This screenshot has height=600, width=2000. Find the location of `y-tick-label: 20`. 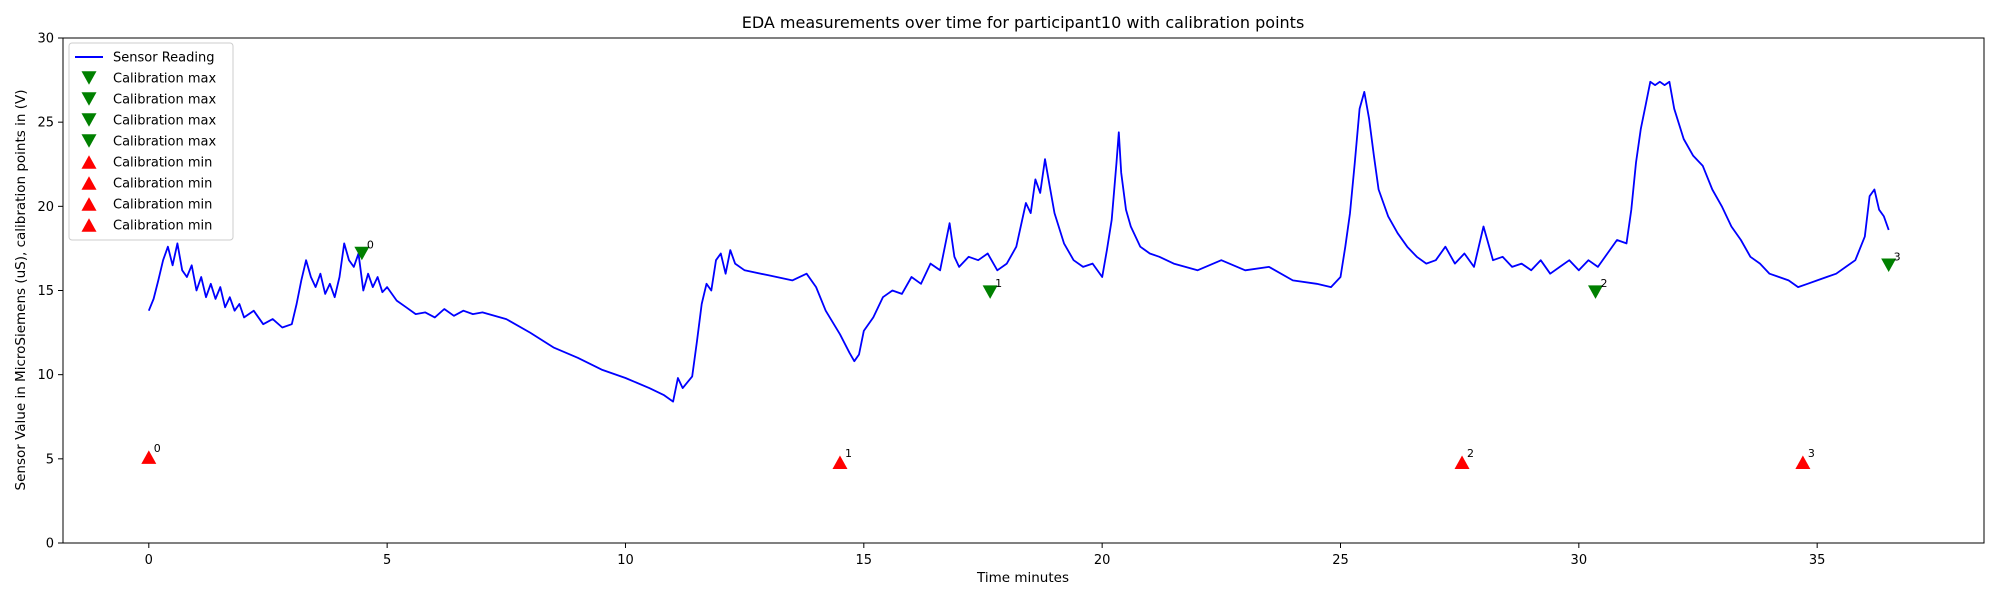

y-tick-label: 20 is located at coordinates (45, 207).